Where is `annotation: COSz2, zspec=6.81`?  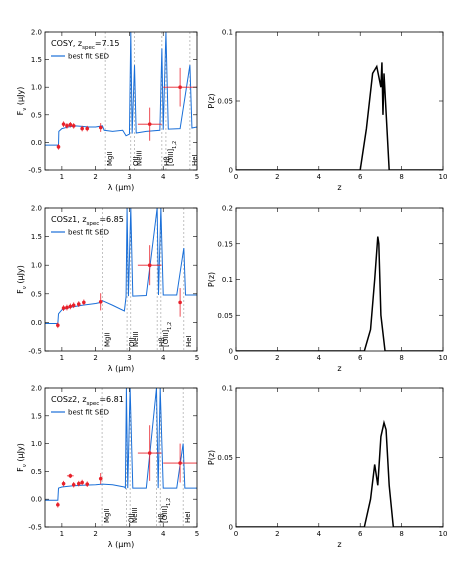 annotation: COSz2, zspec=6.81 is located at coordinates (87, 401).